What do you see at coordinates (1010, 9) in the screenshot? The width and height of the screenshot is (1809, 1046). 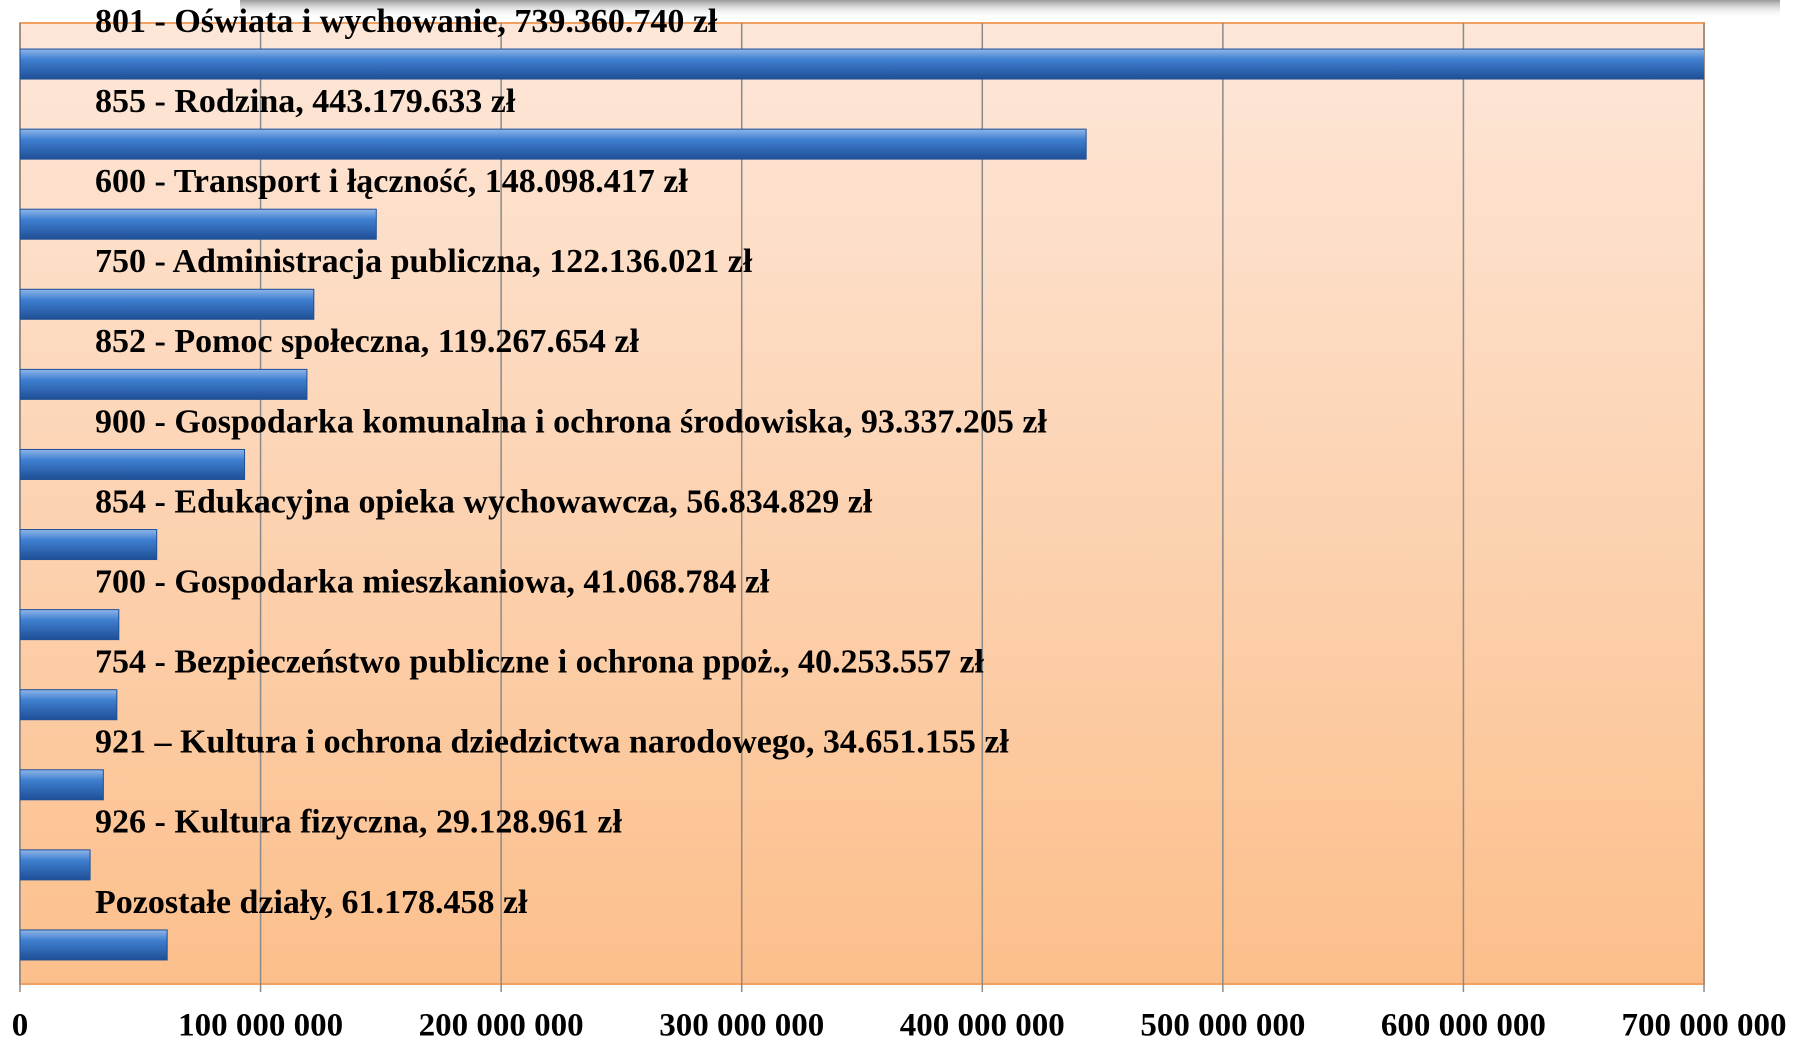 I see `decor-shadow` at bounding box center [1010, 9].